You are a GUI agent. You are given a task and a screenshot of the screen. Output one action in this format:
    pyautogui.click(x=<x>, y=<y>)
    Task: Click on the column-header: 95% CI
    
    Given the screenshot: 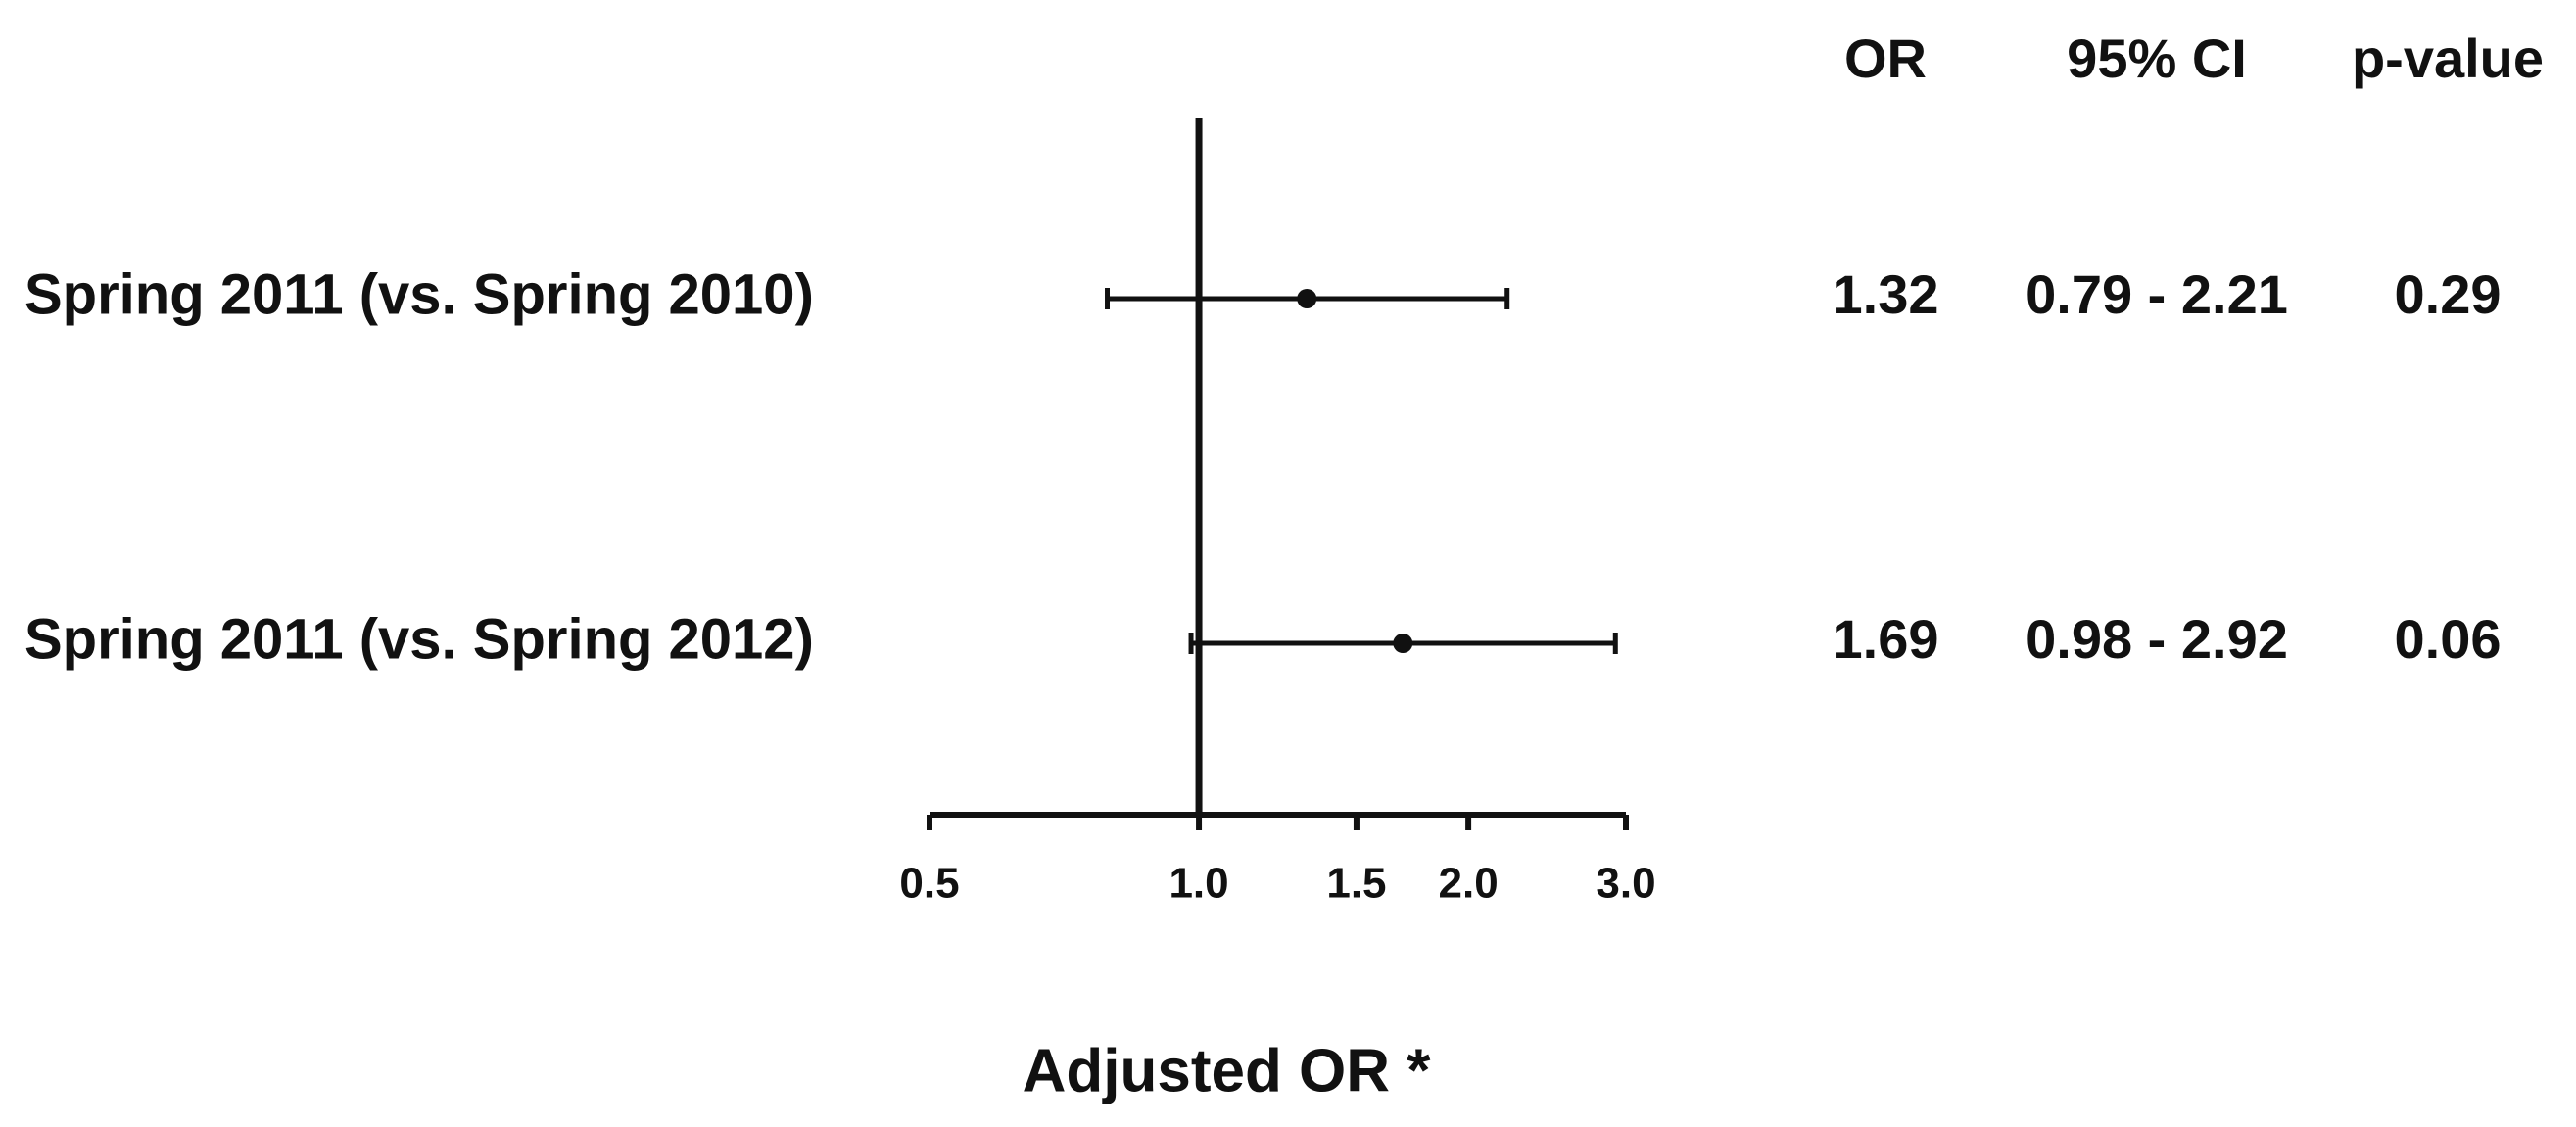 What is the action you would take?
    pyautogui.click(x=2157, y=58)
    